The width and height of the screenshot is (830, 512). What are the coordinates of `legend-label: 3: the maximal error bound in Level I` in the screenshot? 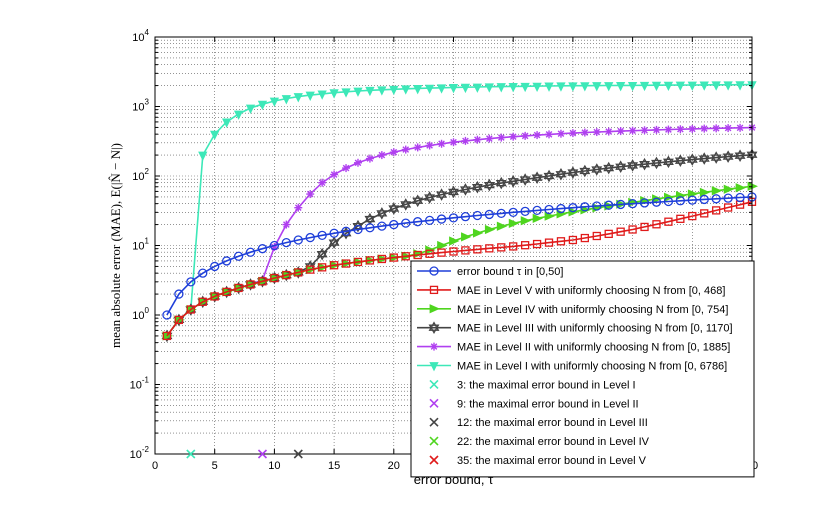 It's located at (546, 385).